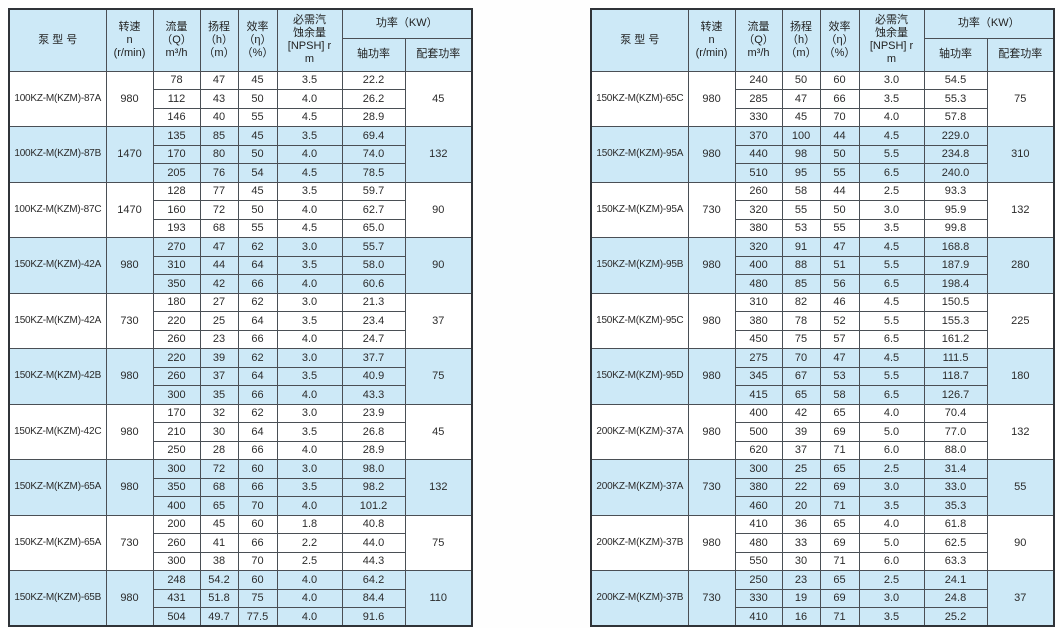 Image resolution: width=1060 pixels, height=628 pixels. Describe the element at coordinates (758, 40) in the screenshot. I see `flow-header: 流量 （Q） m³/h` at that location.